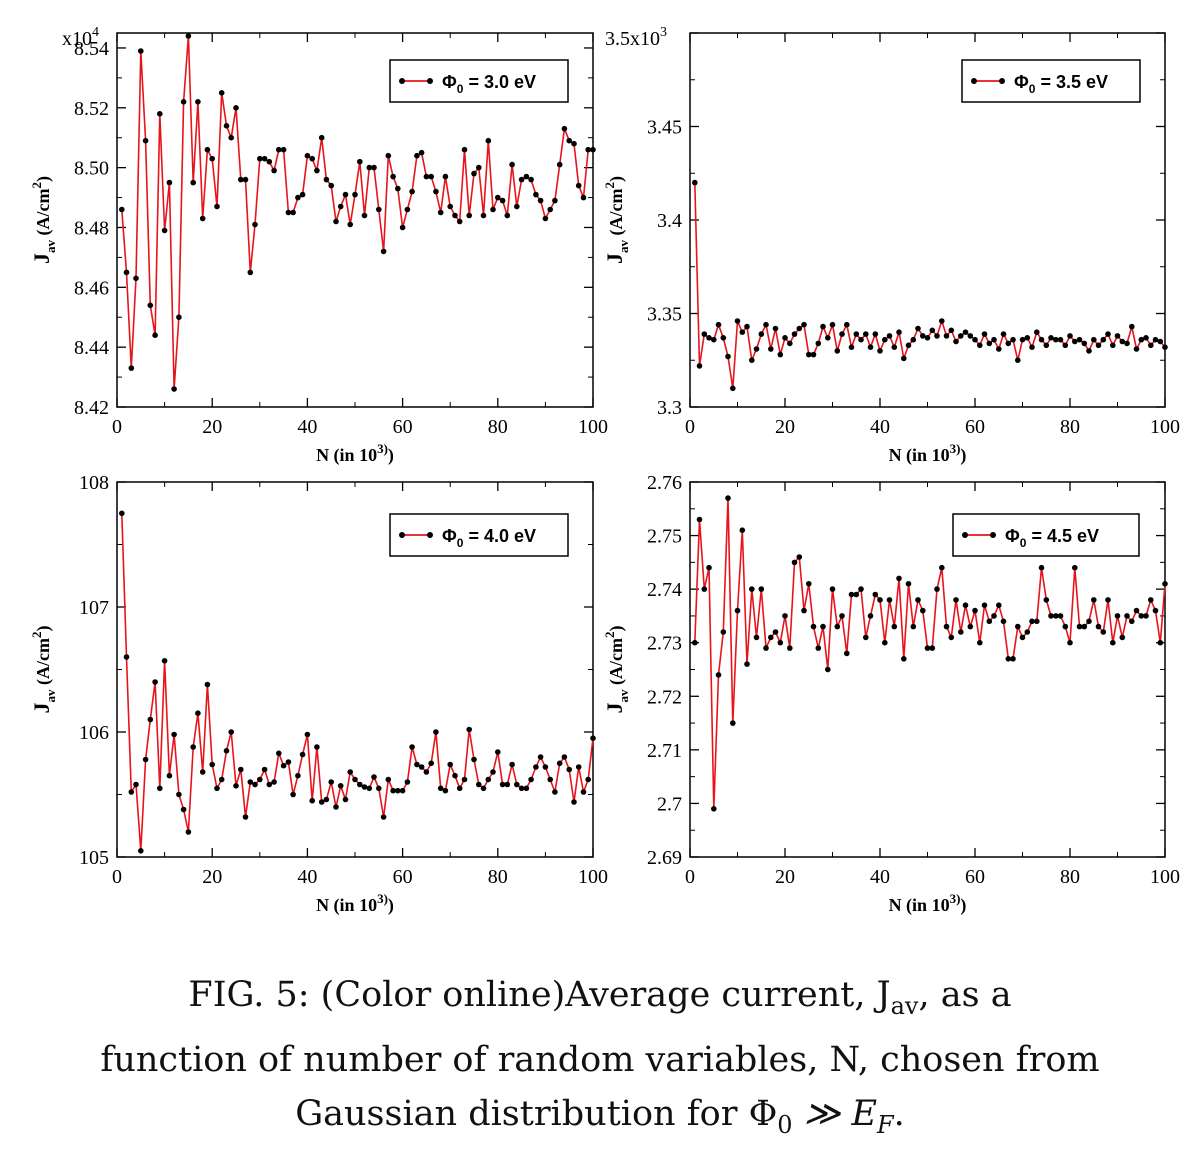 The image size is (1200, 1152). What do you see at coordinates (664, 858) in the screenshot?
I see `y-tick-label: 2.69` at bounding box center [664, 858].